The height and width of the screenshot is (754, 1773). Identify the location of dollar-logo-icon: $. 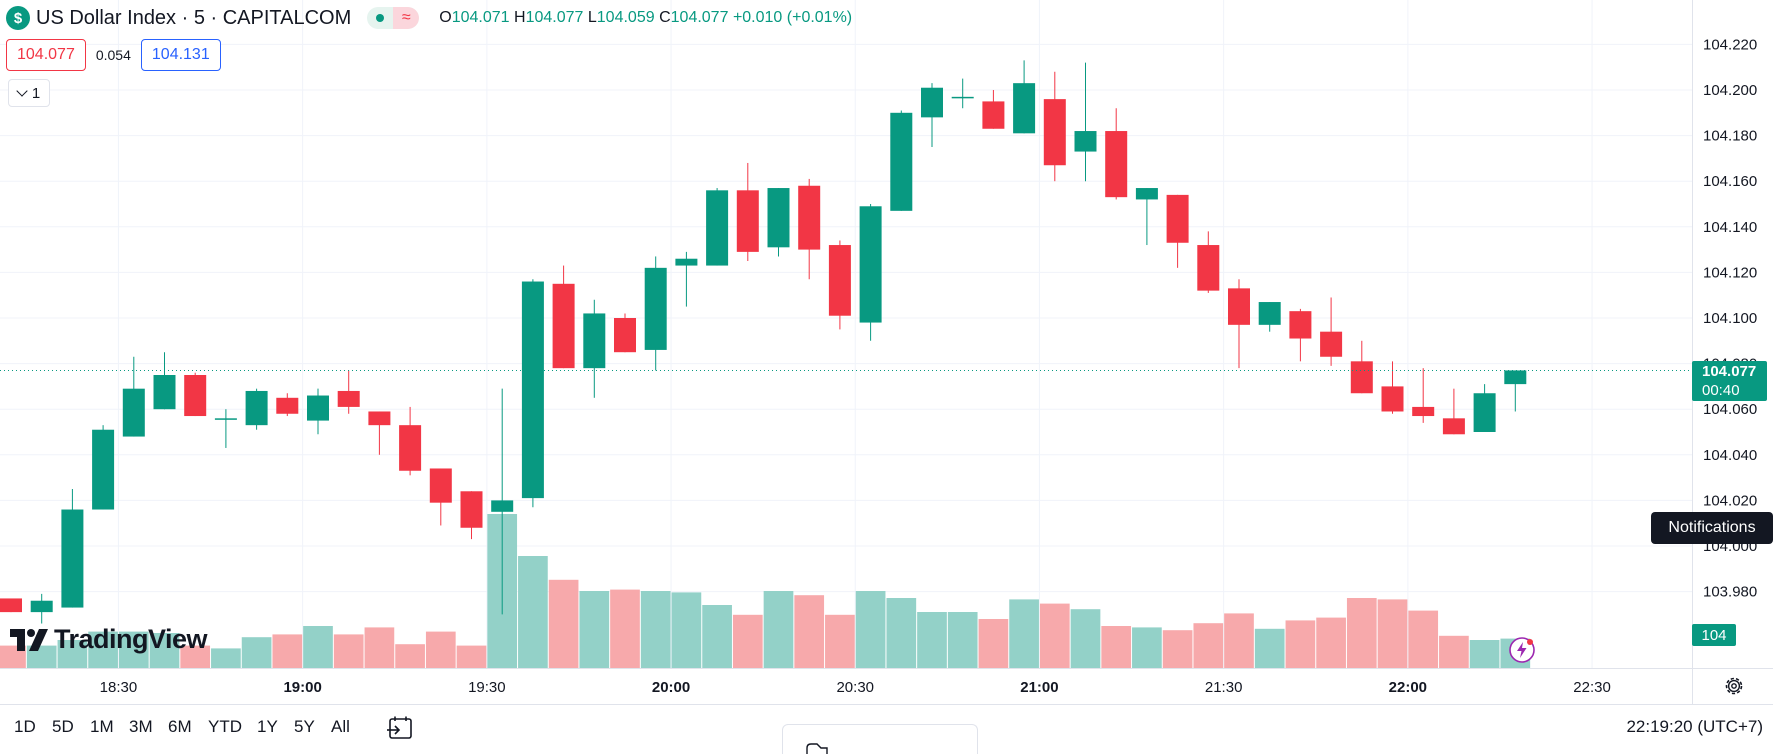
(18, 18).